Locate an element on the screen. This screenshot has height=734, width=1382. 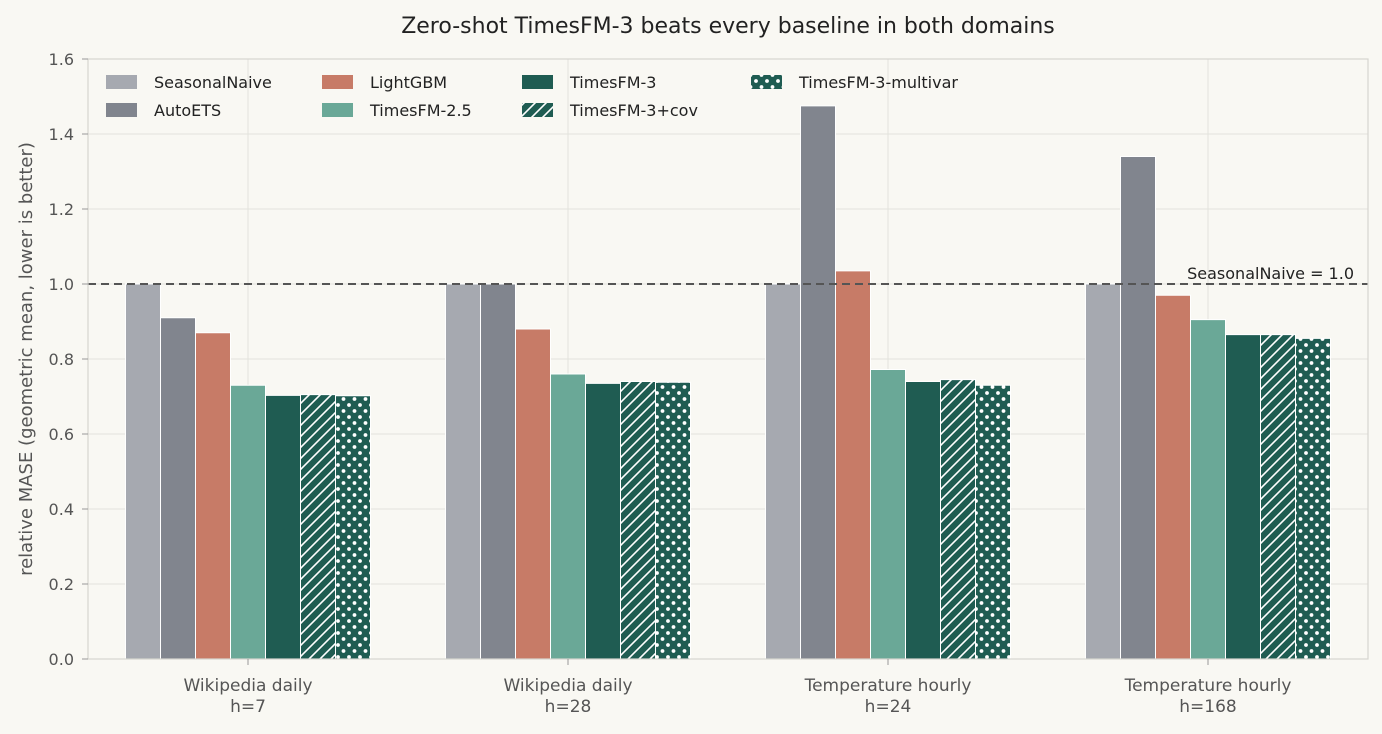
y-axis-ticks: 0.0 0.2 0.4 0.6 0.8 1.0 1.2 1.4 1.6 is located at coordinates (68, 359).